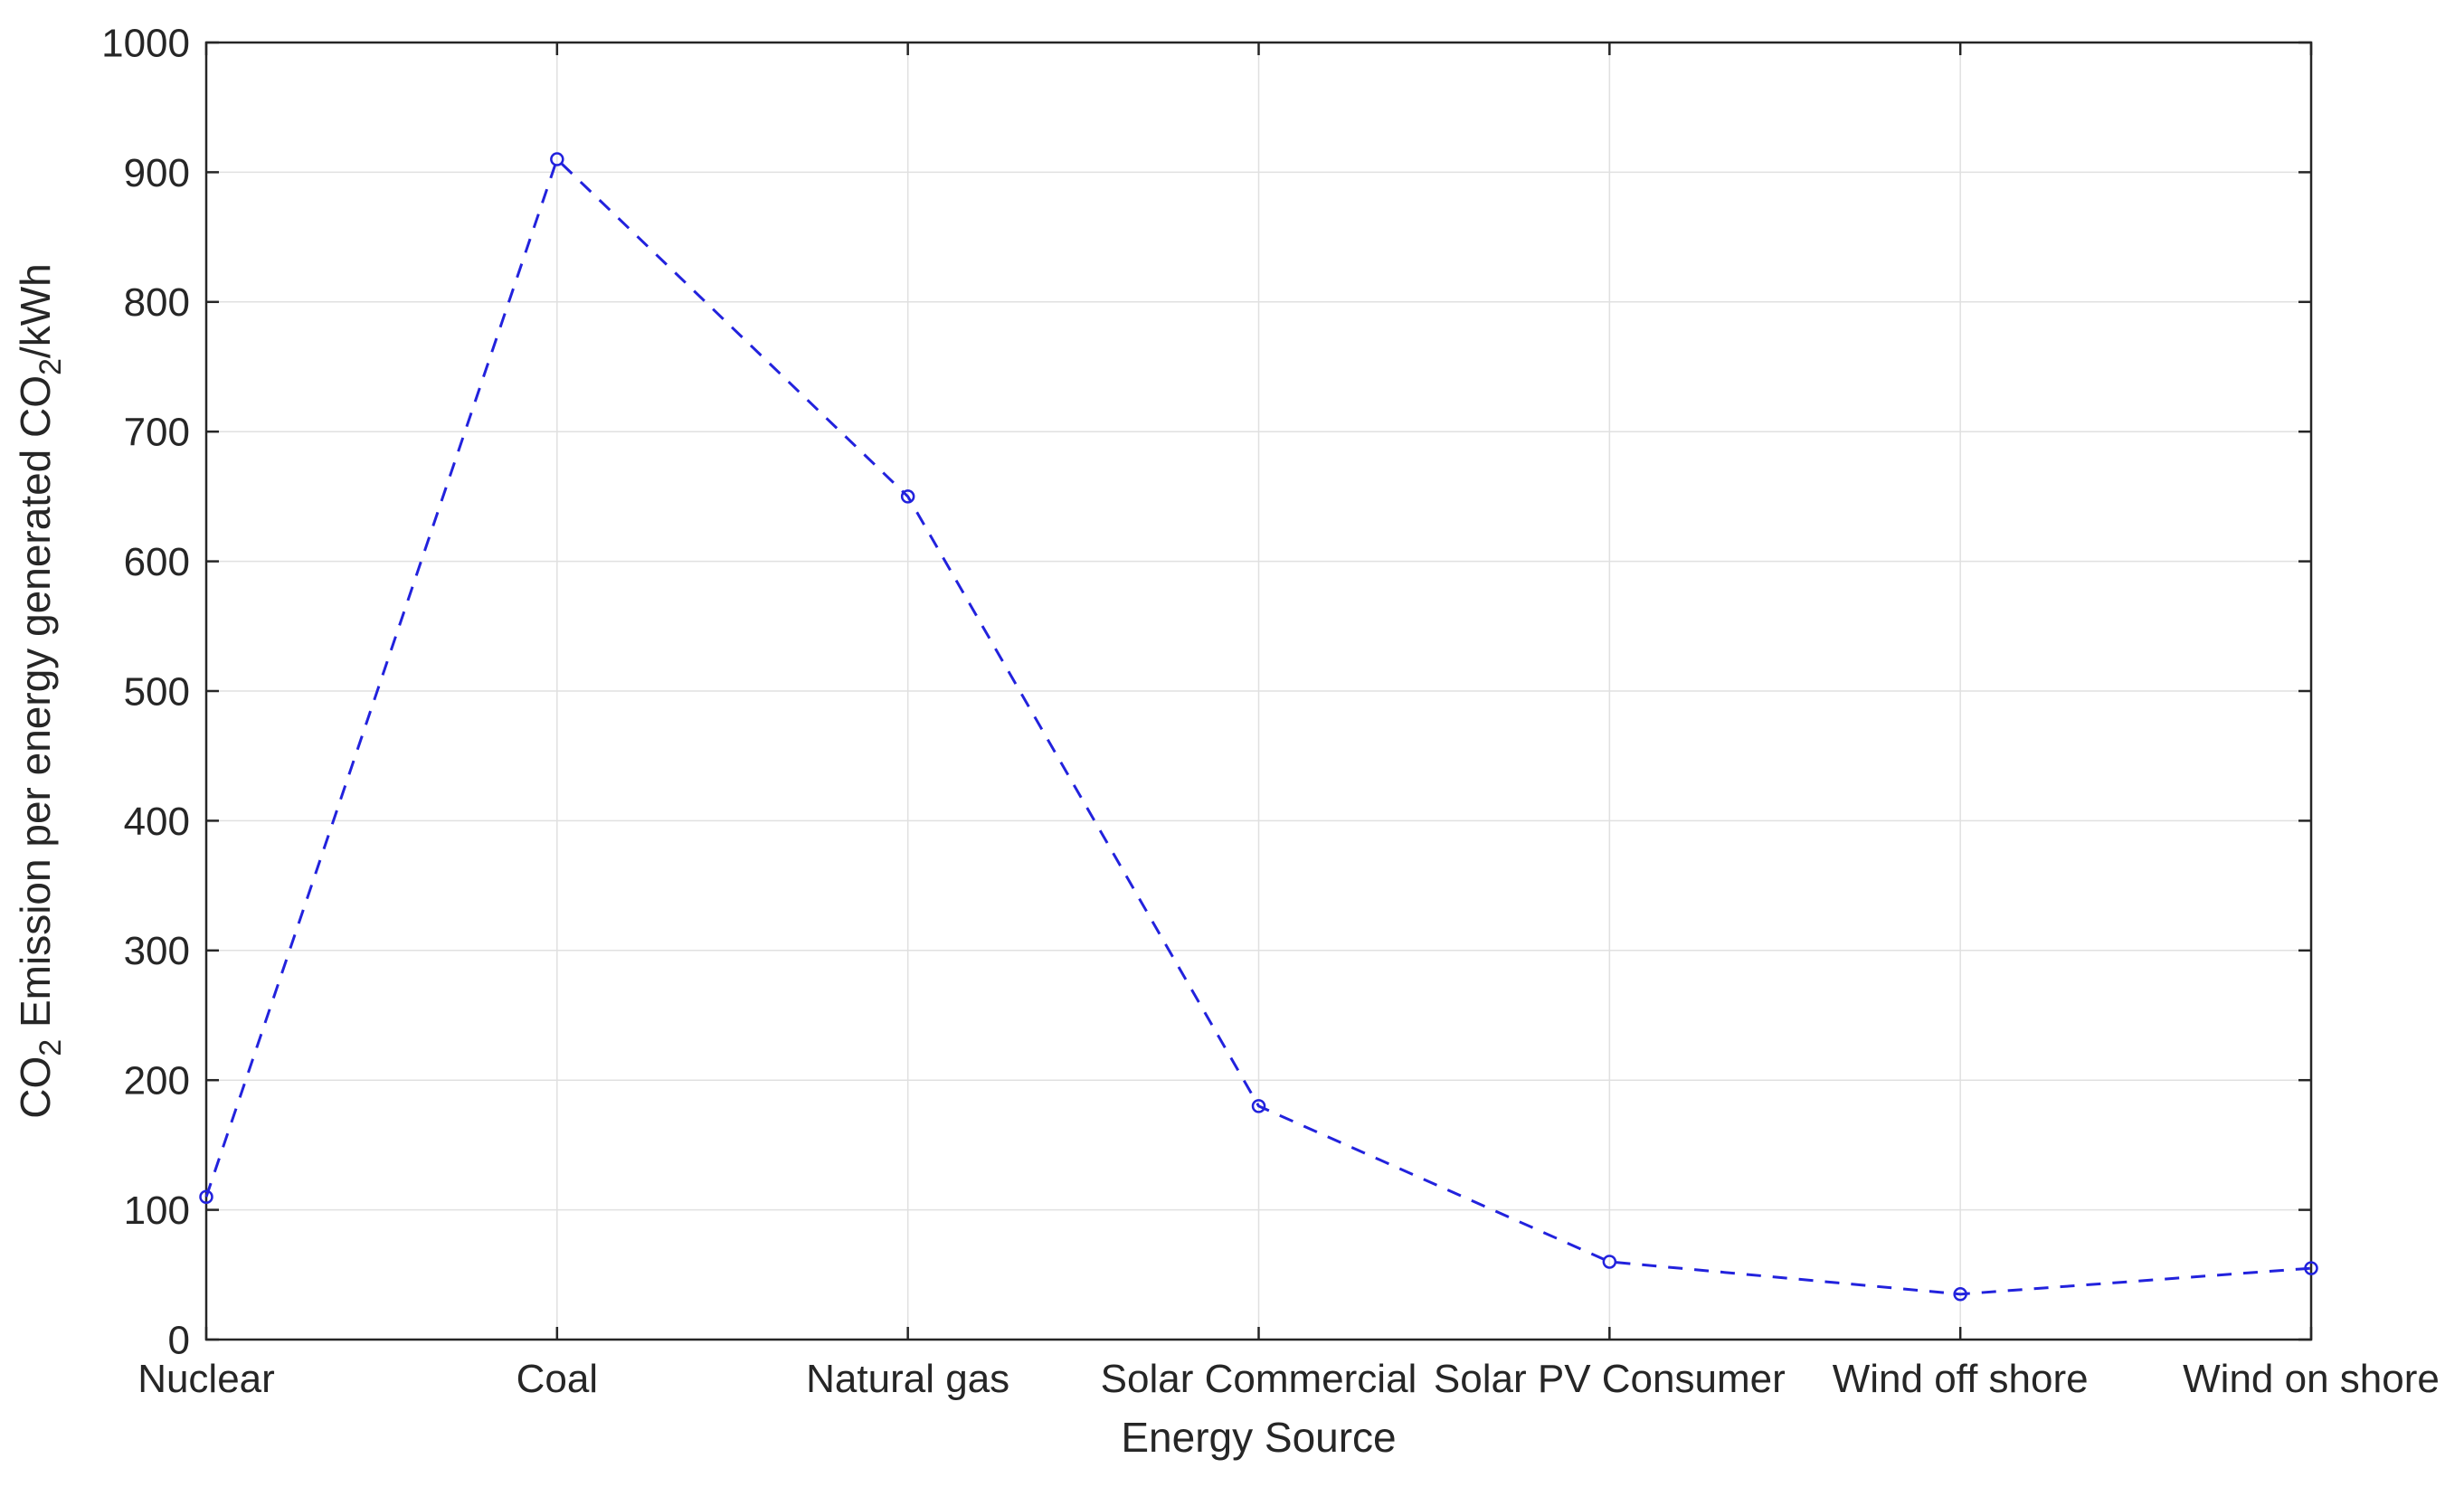 The width and height of the screenshot is (2464, 1487). I want to click on y-axis-title-segment: CO, so click(35, 1087).